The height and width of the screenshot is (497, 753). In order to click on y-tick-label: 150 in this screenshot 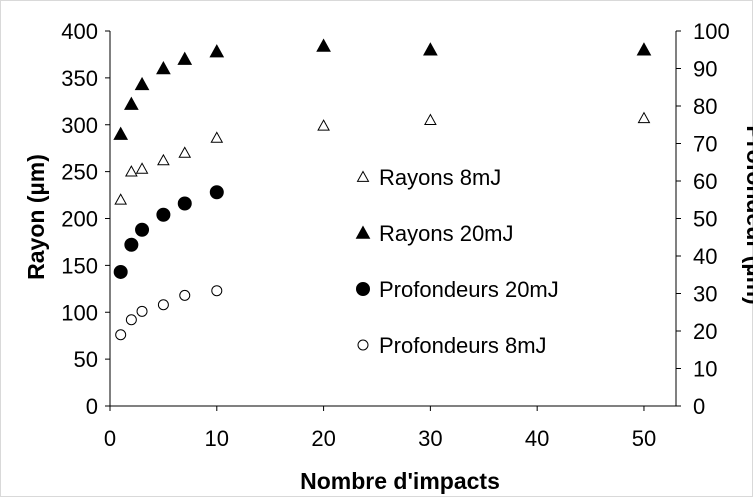, I will do `click(79, 265)`.